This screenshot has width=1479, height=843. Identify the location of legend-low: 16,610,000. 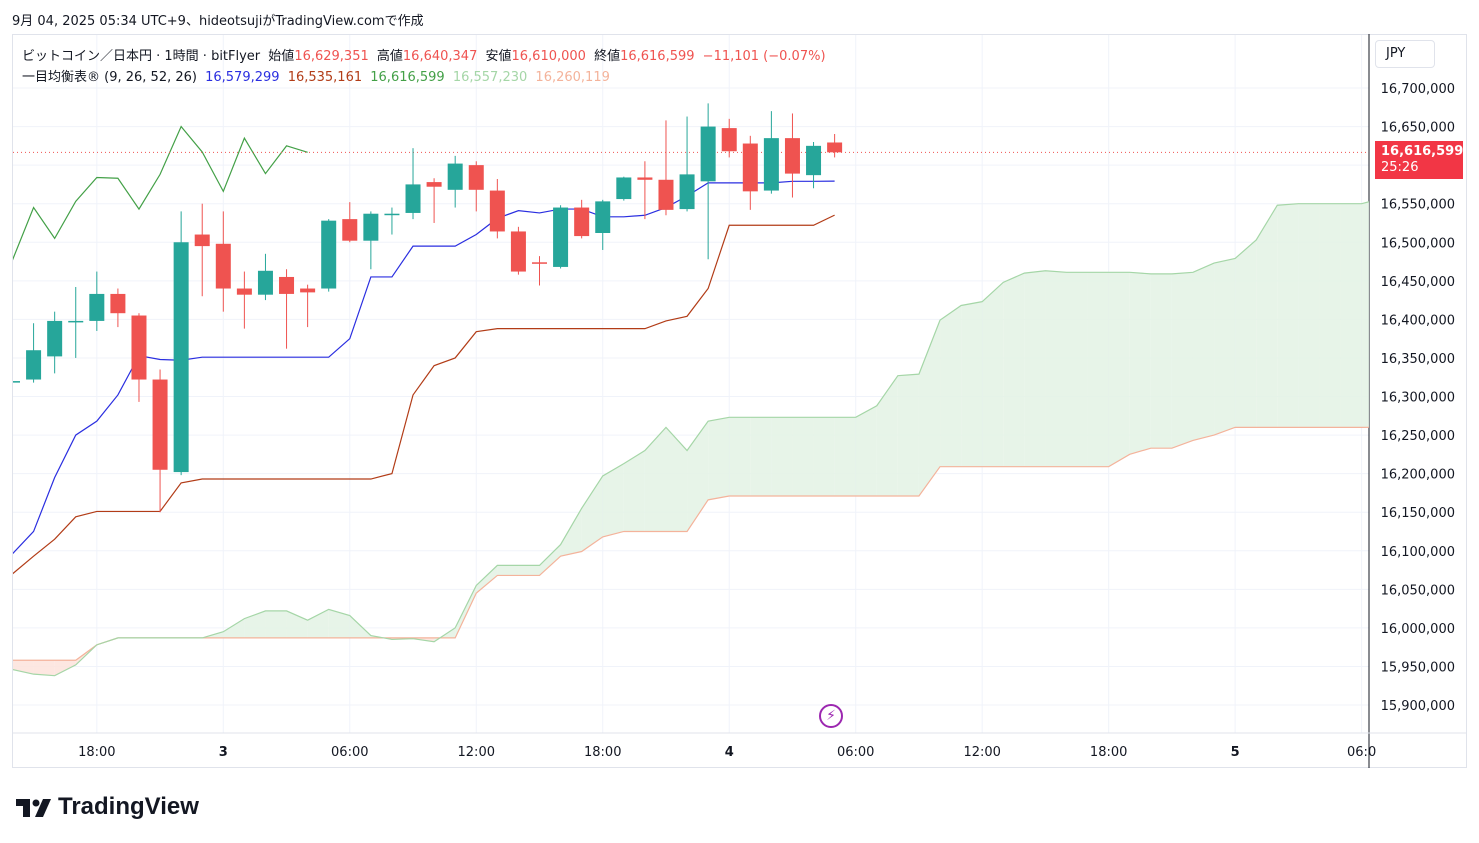
(548, 56).